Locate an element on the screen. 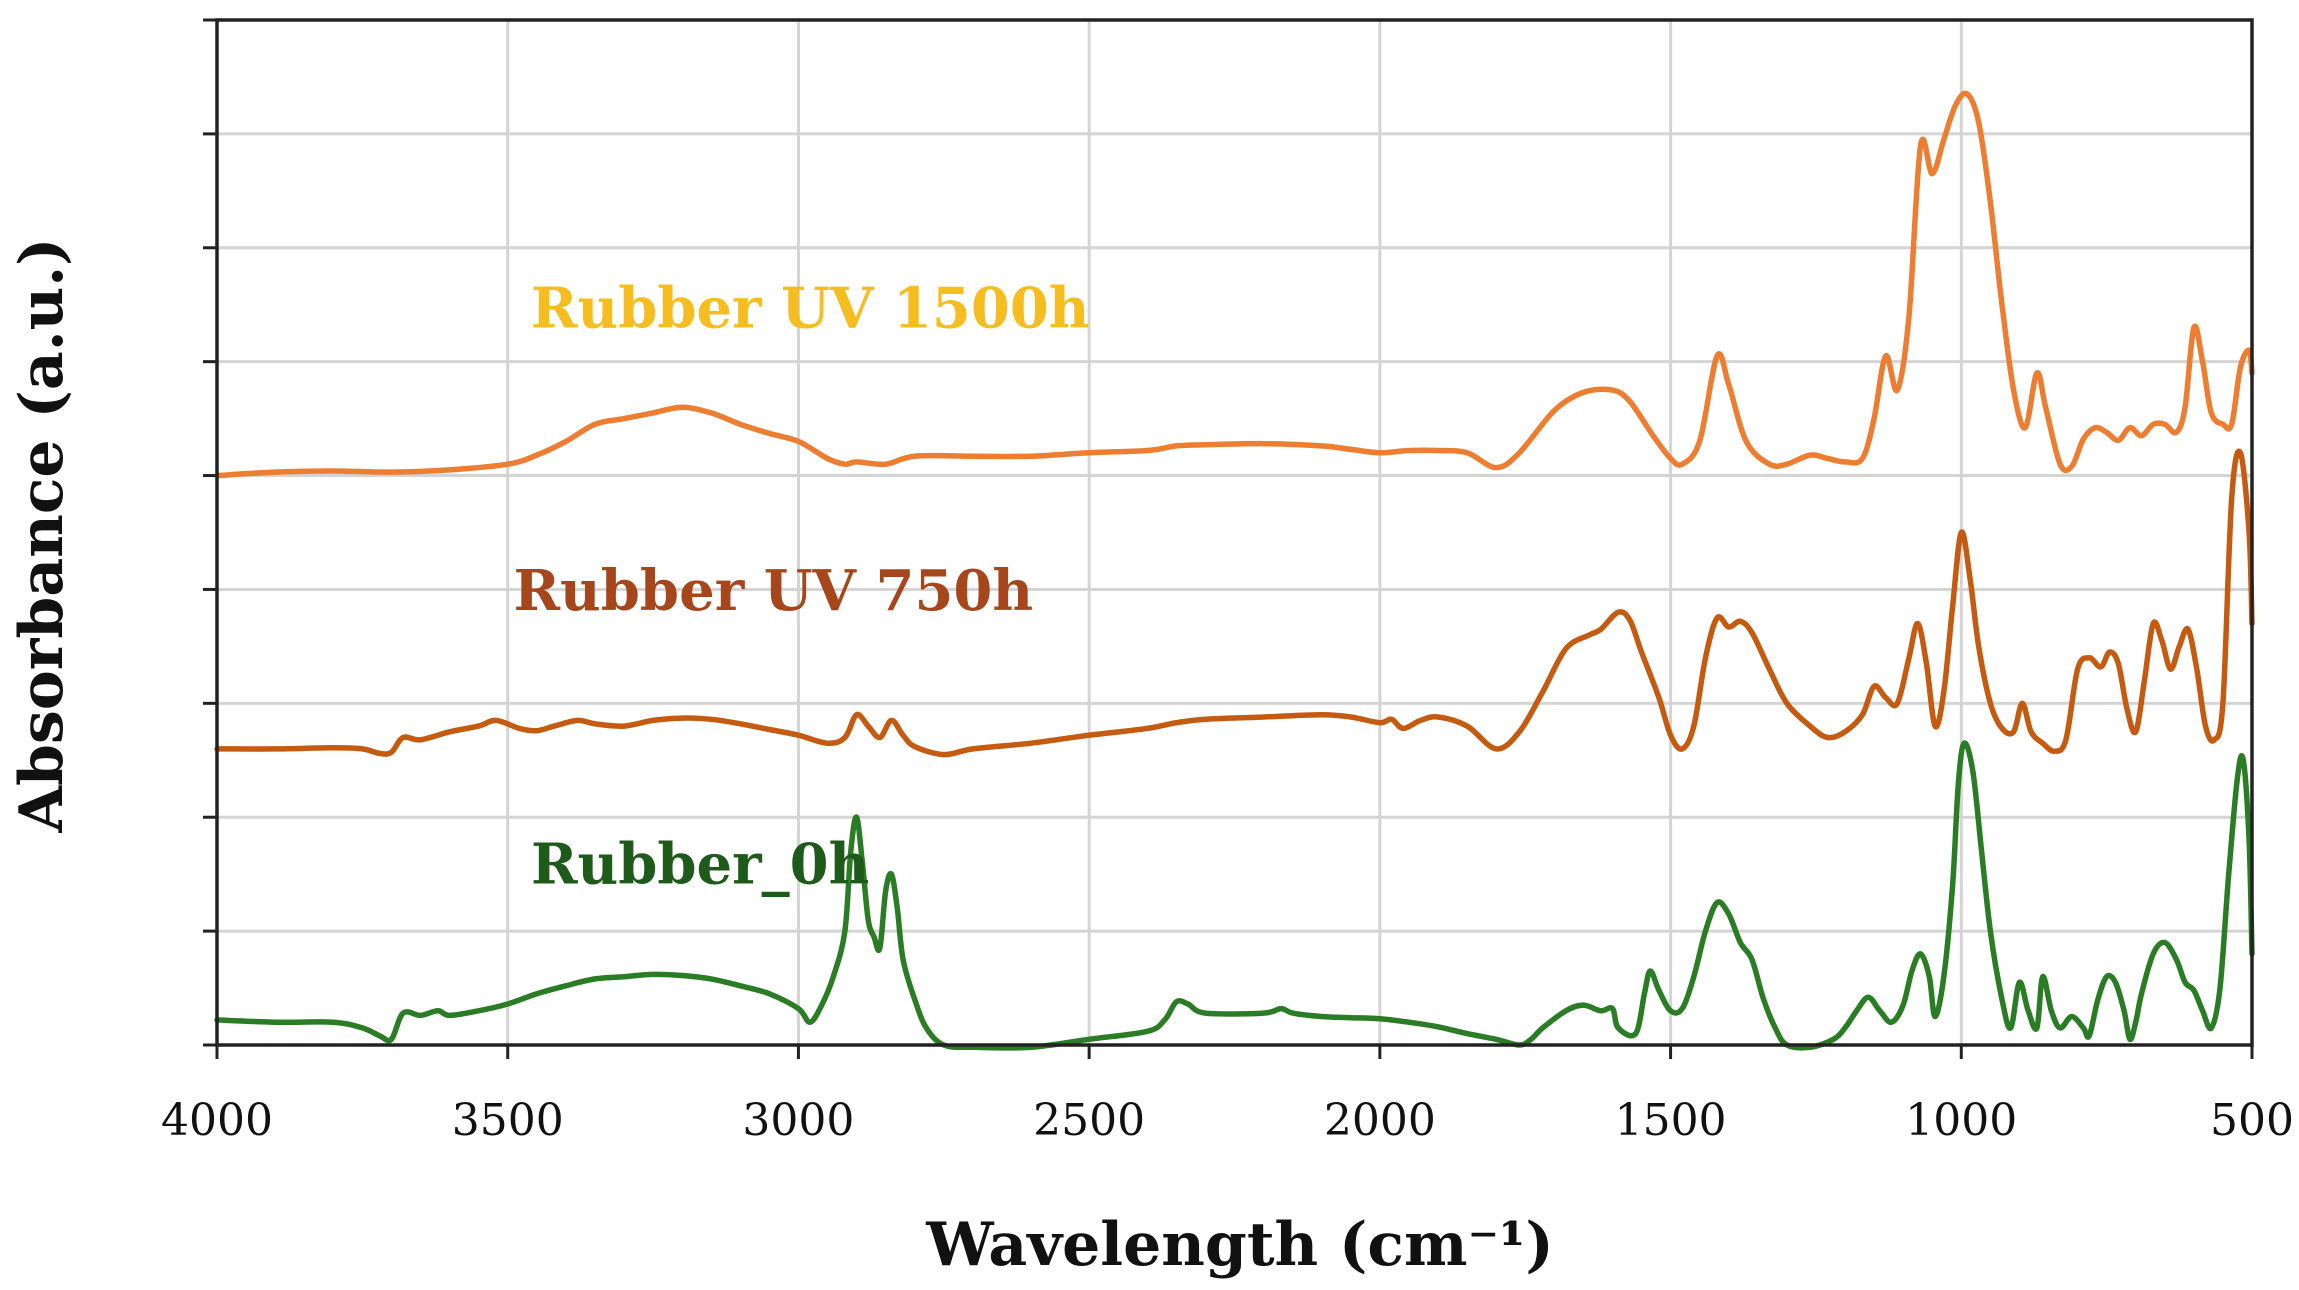 The height and width of the screenshot is (1290, 2299). series-labels: Rubber UV 1500h Rubber UV 750h Rubber_0h is located at coordinates (802, 587).